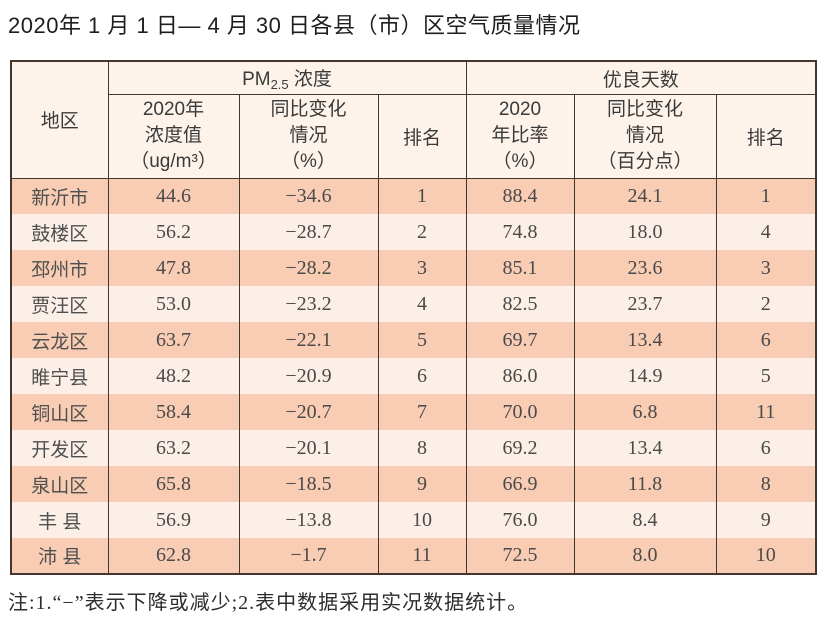 The width and height of the screenshot is (825, 620). What do you see at coordinates (520, 484) in the screenshot?
I see `ratio-cell: 66.9` at bounding box center [520, 484].